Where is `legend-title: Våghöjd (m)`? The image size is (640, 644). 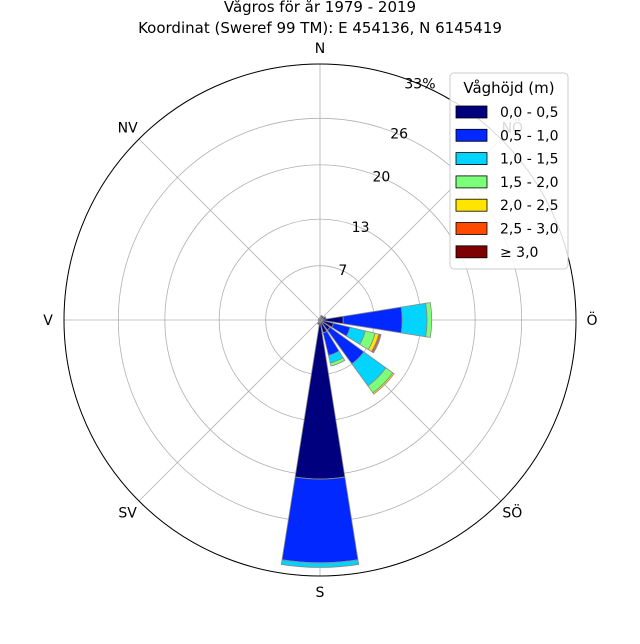 legend-title: Våghöjd (m) is located at coordinates (508, 88).